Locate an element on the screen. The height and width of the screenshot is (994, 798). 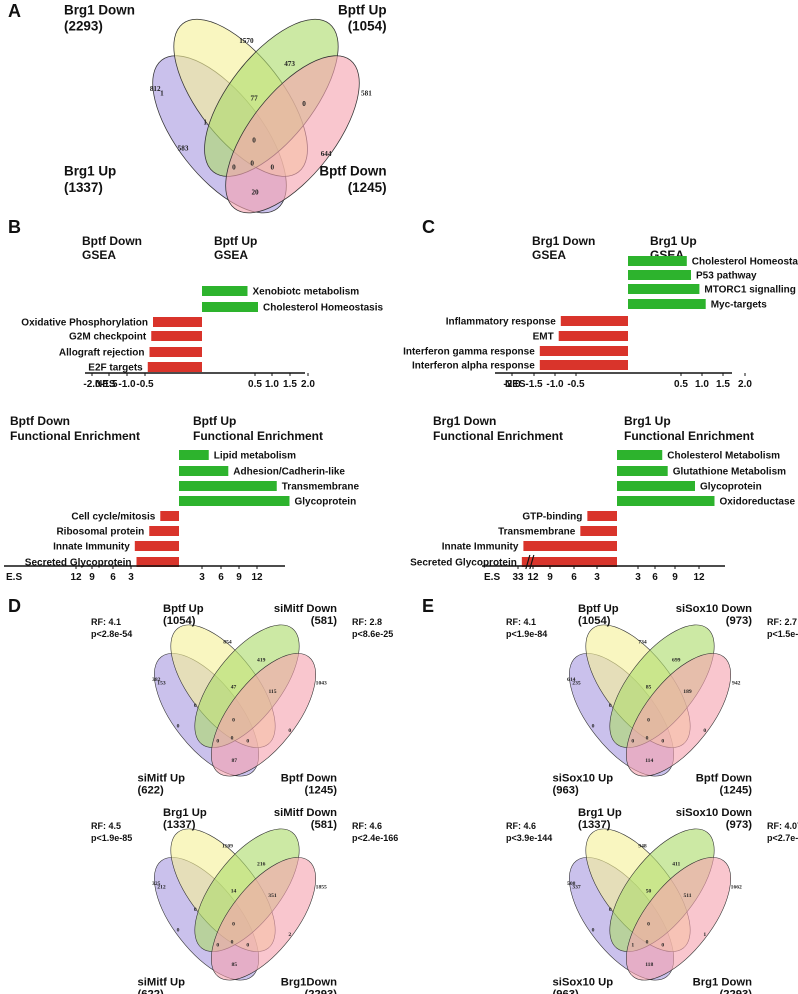
bar-label: Interferon gamma response is located at coordinates (469, 352).